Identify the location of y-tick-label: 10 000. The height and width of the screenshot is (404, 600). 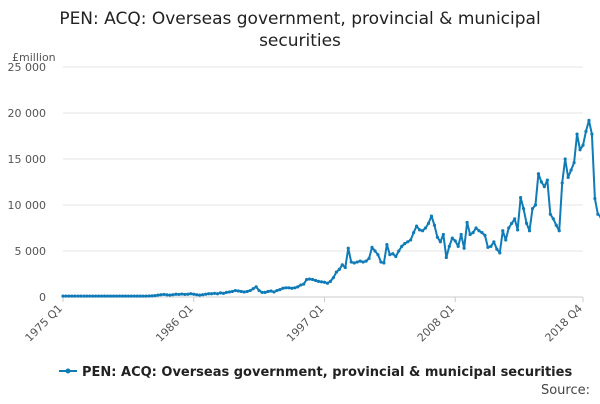
(27, 205).